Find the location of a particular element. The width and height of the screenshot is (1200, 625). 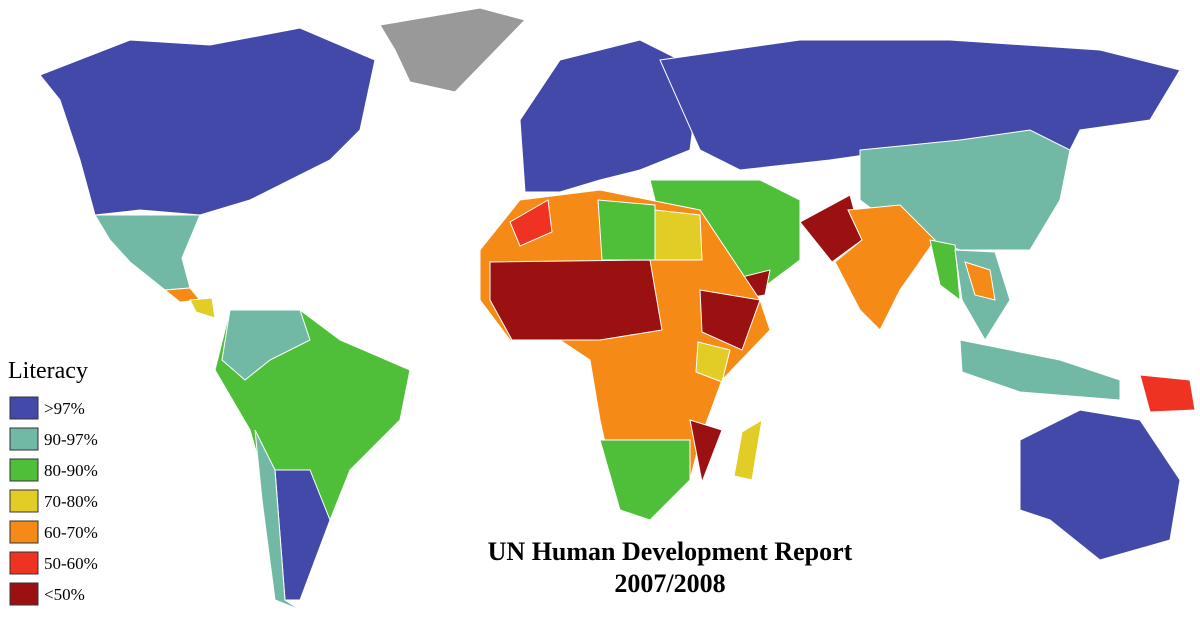

legend-label: 90-97% is located at coordinates (71, 439).